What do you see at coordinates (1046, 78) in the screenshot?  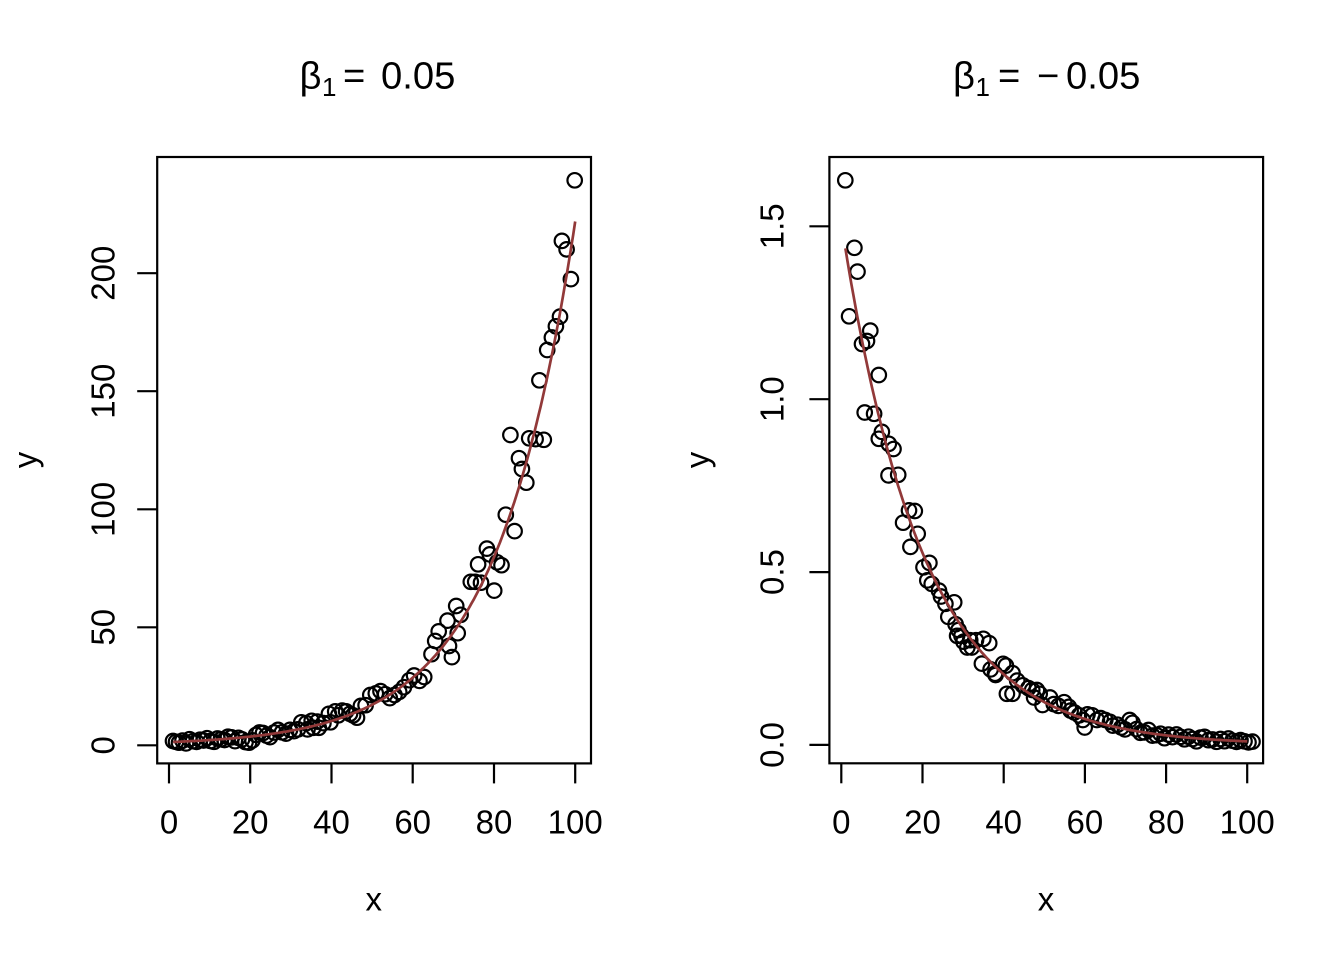 I see `svg-text:β1=−0.05: β1 = −0.05` at bounding box center [1046, 78].